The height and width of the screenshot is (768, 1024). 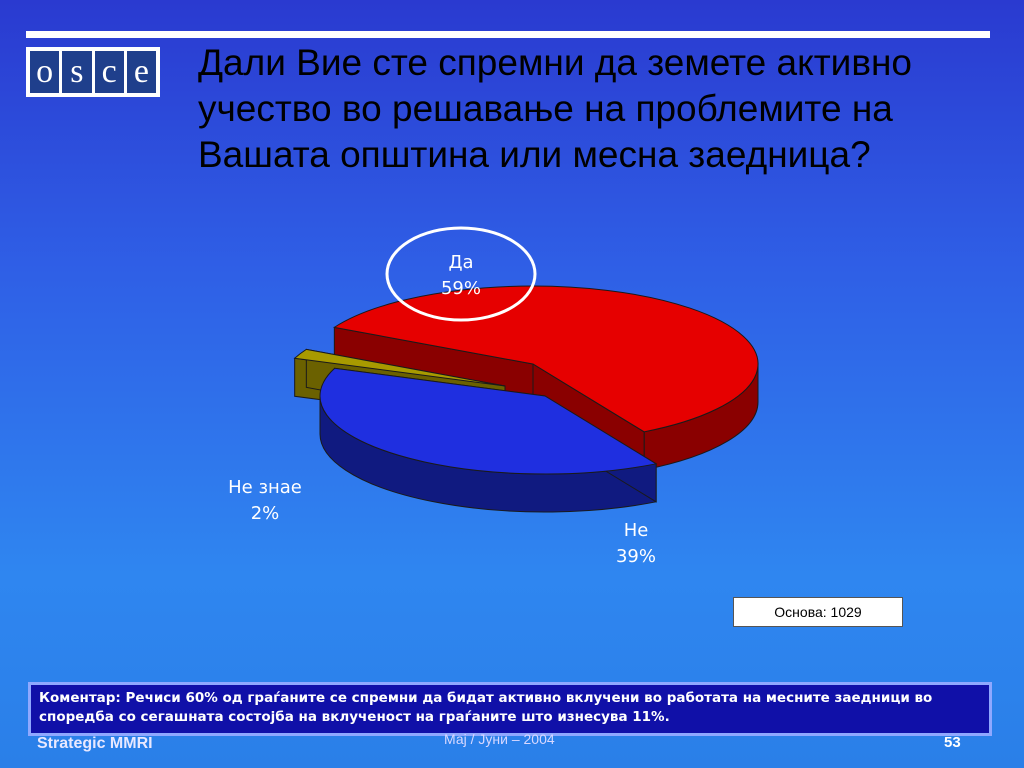 What do you see at coordinates (461, 288) in the screenshot?
I see `slice-label-value: 59%` at bounding box center [461, 288].